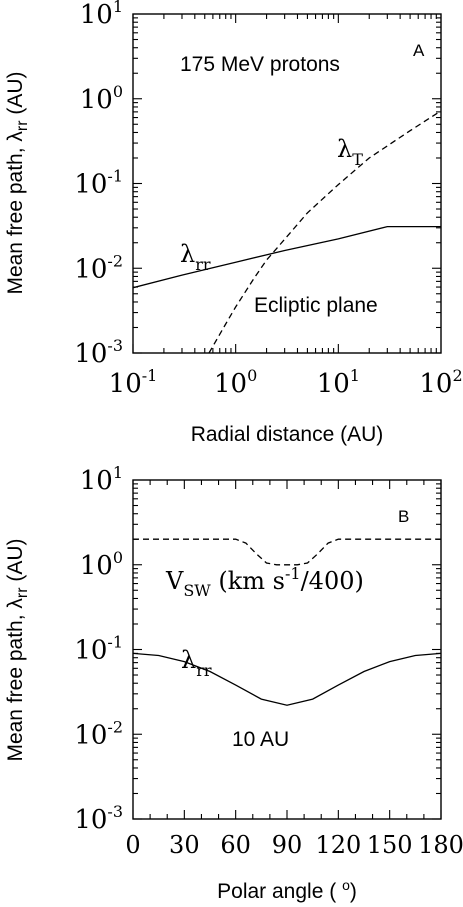  What do you see at coordinates (260, 739) in the screenshot?
I see `chart-annotation-distance: 10 AU` at bounding box center [260, 739].